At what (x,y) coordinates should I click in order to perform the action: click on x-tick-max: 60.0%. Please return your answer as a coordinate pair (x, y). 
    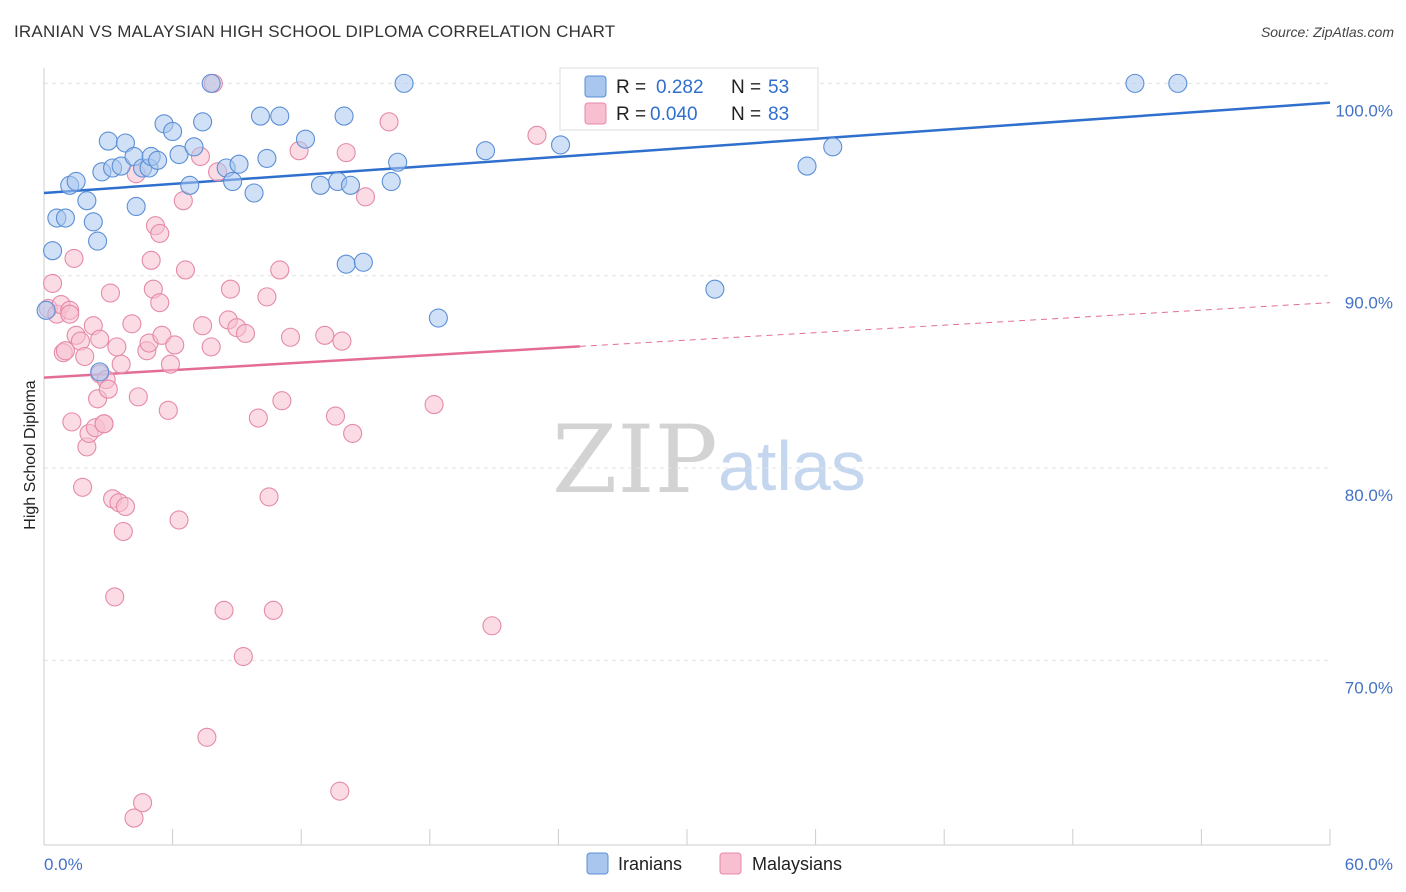
    Looking at the image, I should click on (1369, 864).